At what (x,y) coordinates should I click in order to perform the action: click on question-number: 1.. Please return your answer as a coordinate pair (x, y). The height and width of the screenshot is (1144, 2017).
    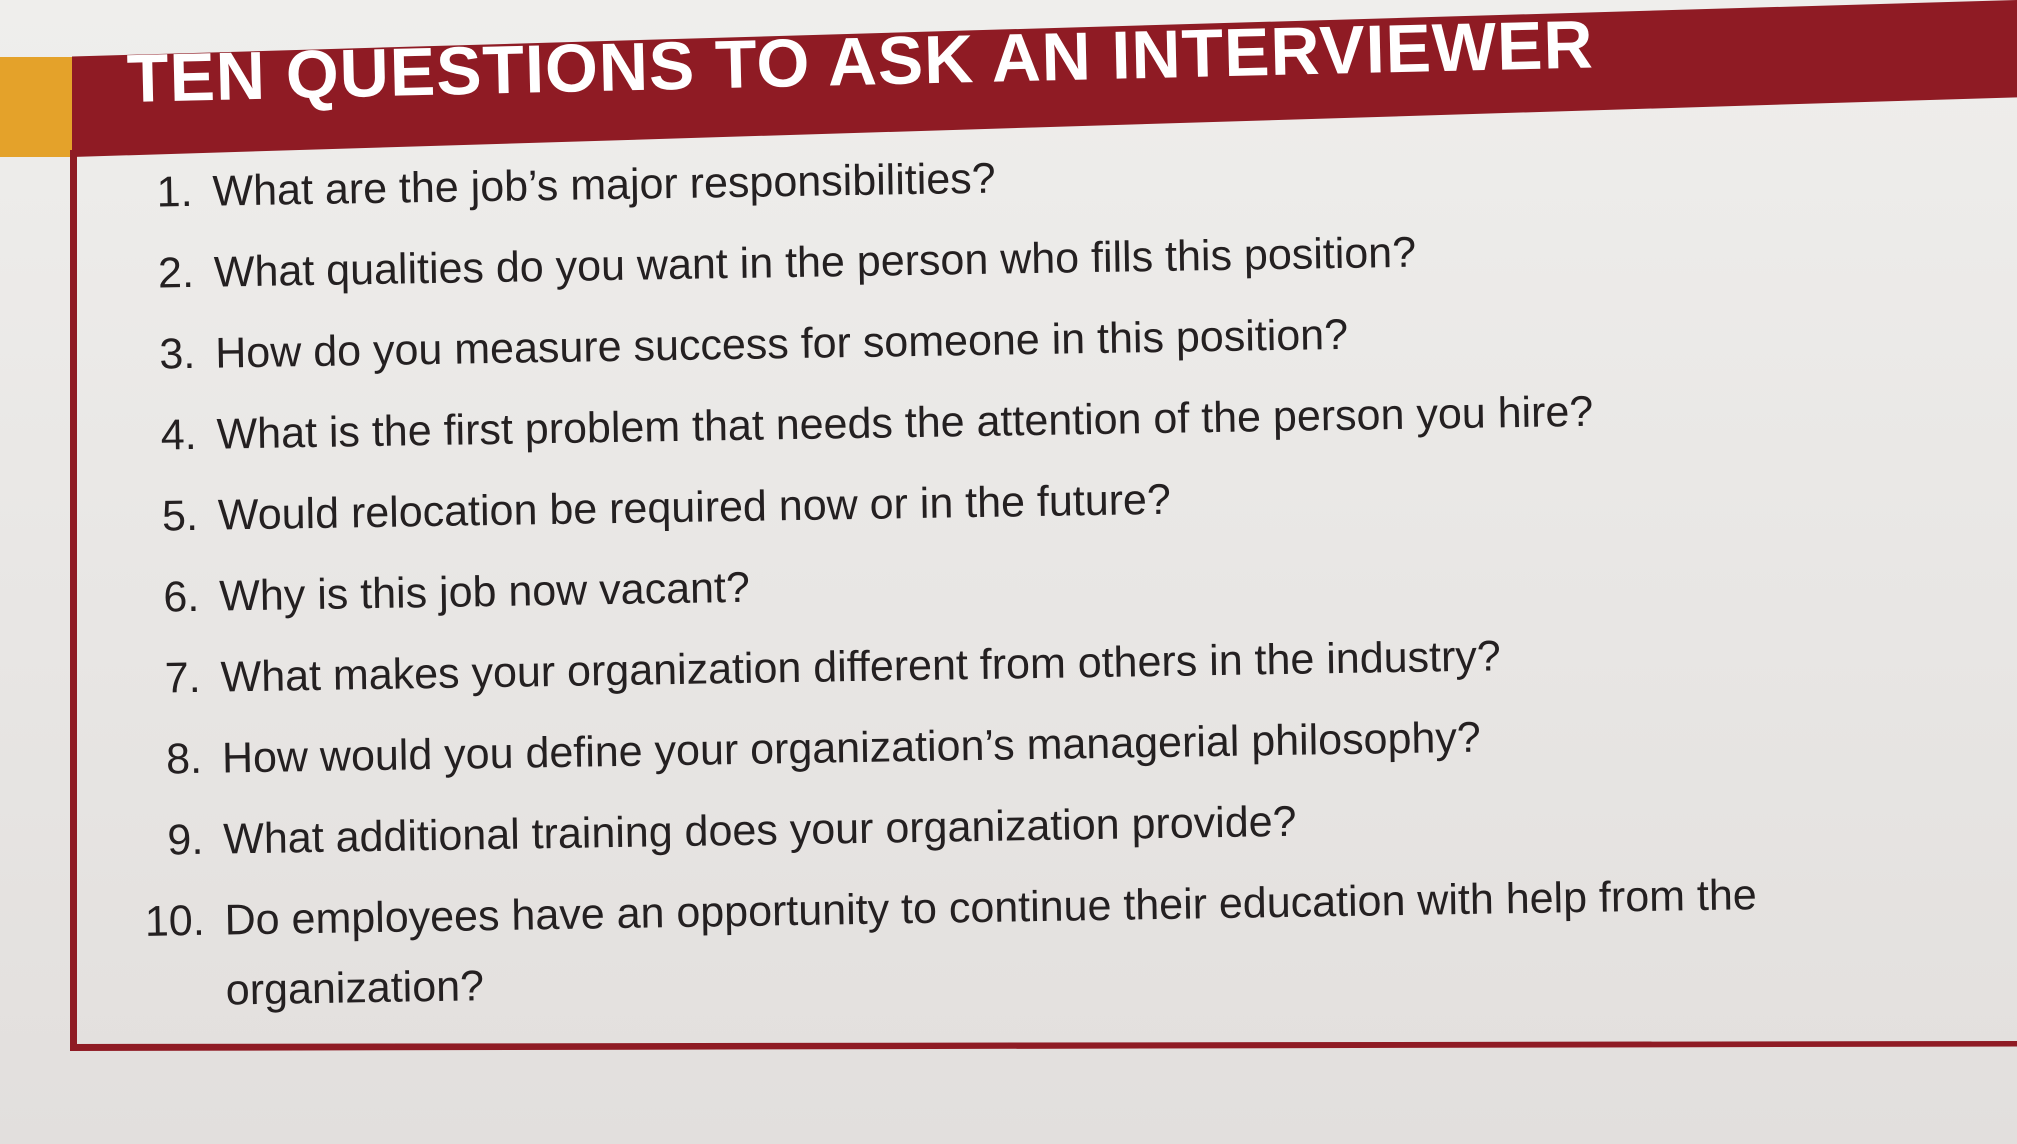
    Looking at the image, I should click on (174, 192).